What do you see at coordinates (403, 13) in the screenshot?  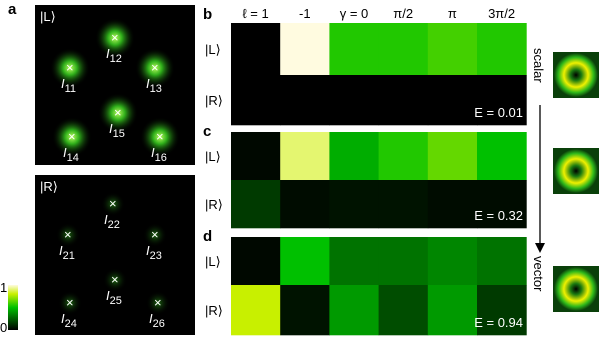 I see `column-header: π/2` at bounding box center [403, 13].